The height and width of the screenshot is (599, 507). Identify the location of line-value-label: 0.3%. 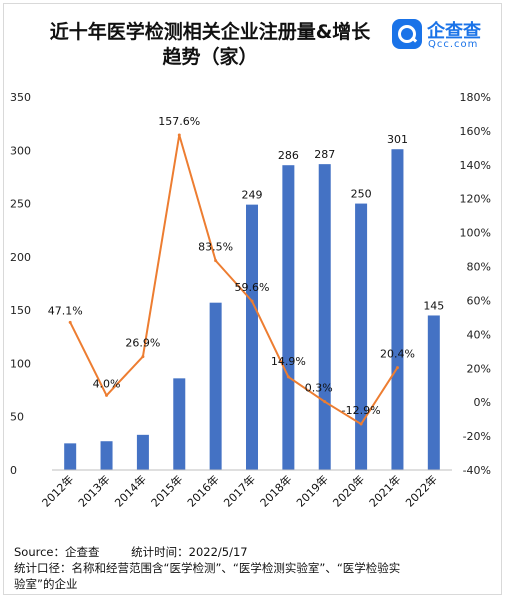
(319, 388).